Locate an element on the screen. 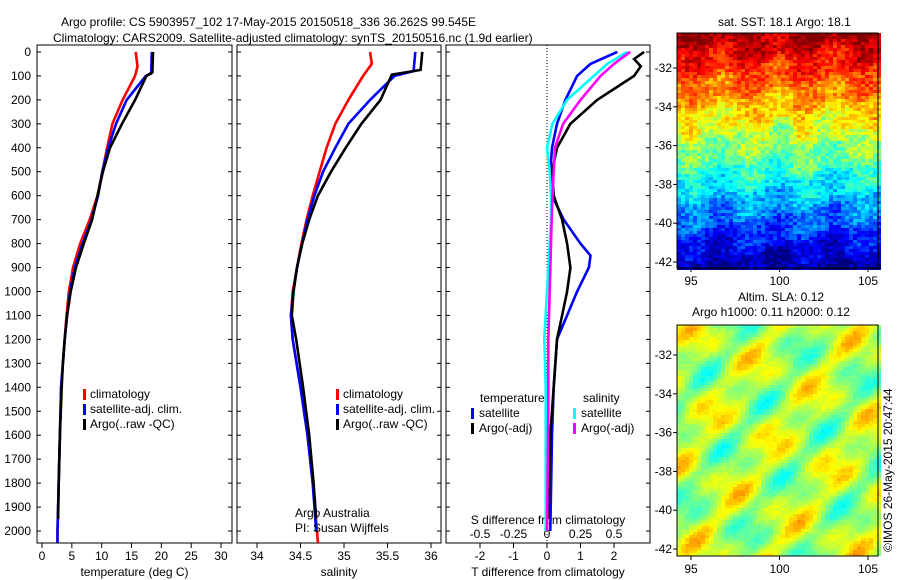  series-satellite-adj-clim- is located at coordinates (353, 291).